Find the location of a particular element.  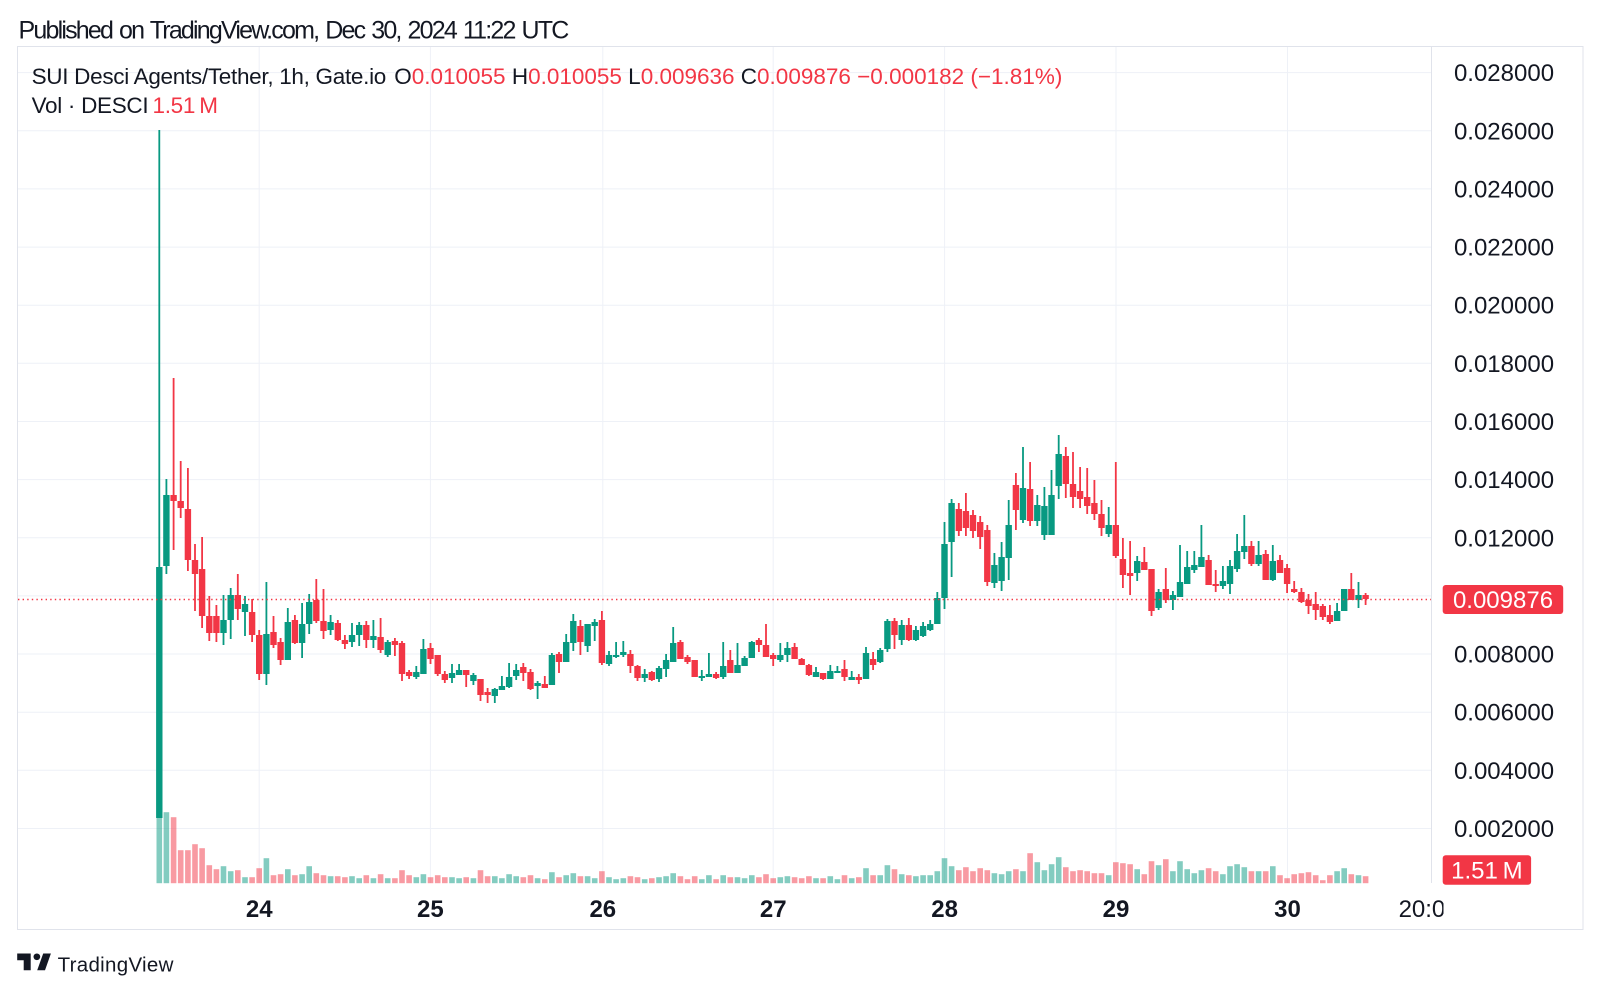

svg-text: 0.022000 is located at coordinates (1504, 248).